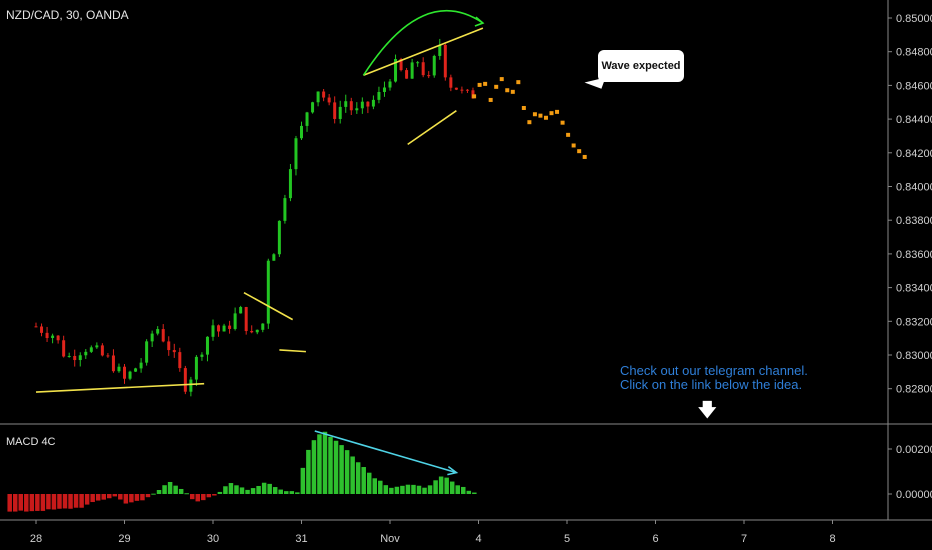 The height and width of the screenshot is (550, 932). What do you see at coordinates (711, 384) in the screenshot?
I see `note-line-2: Click on the link below the idea.` at bounding box center [711, 384].